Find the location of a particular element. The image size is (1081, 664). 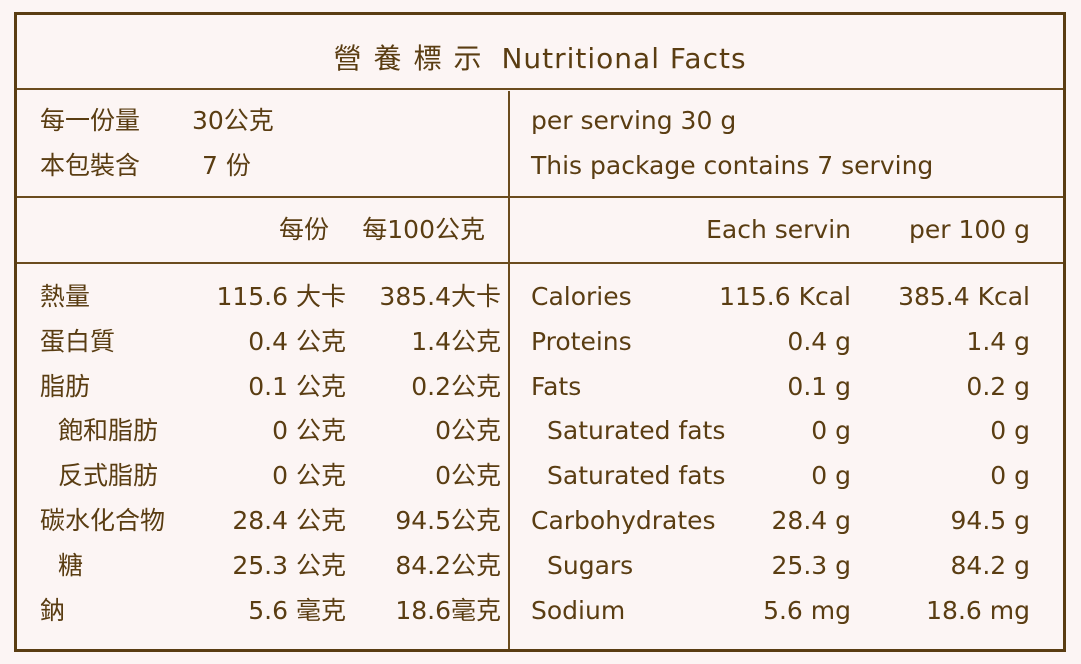

title-en: Nutritional Facts is located at coordinates (624, 58).